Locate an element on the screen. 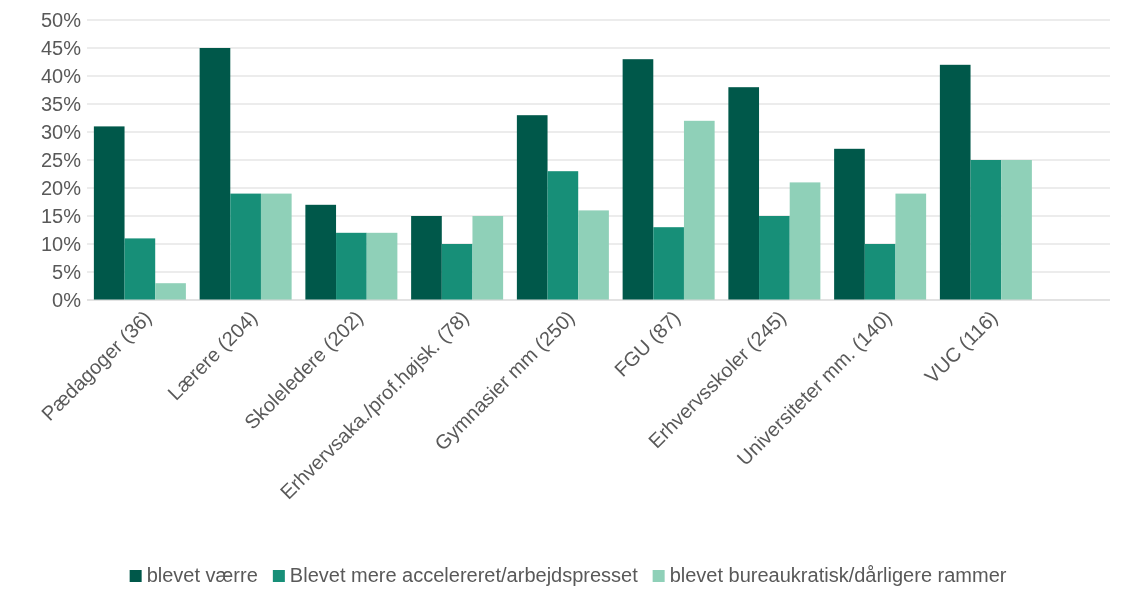  y-tick-label: 5% is located at coordinates (67, 272).